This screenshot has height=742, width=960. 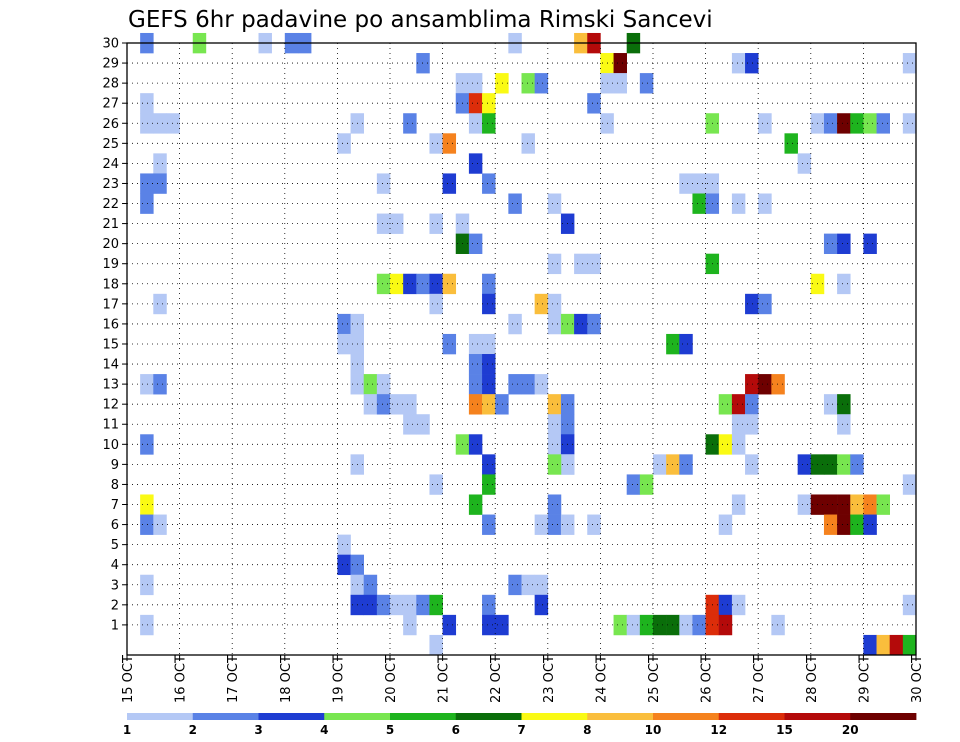 I want to click on colorbar-label: 10, so click(x=653, y=730).